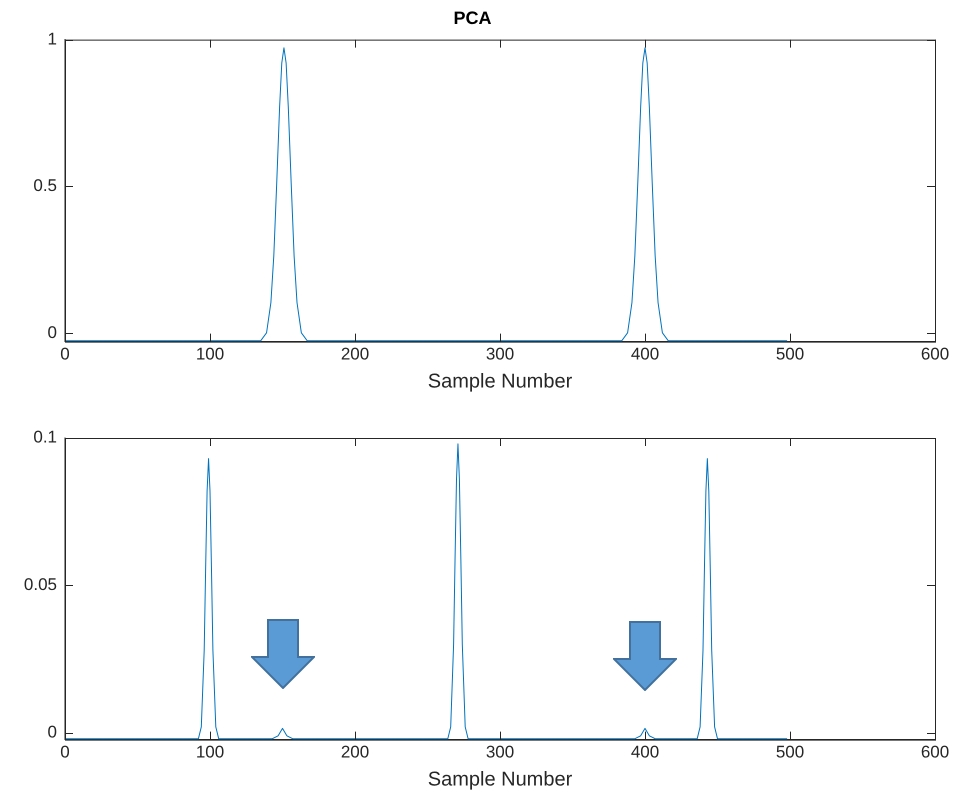  What do you see at coordinates (472, 18) in the screenshot?
I see `chart-title: PCA` at bounding box center [472, 18].